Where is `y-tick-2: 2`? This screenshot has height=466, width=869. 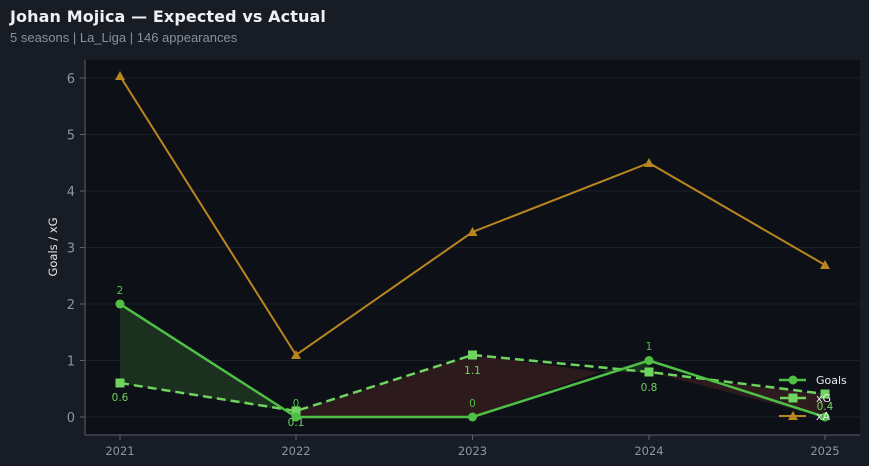 y-tick-2: 2 is located at coordinates (71, 305).